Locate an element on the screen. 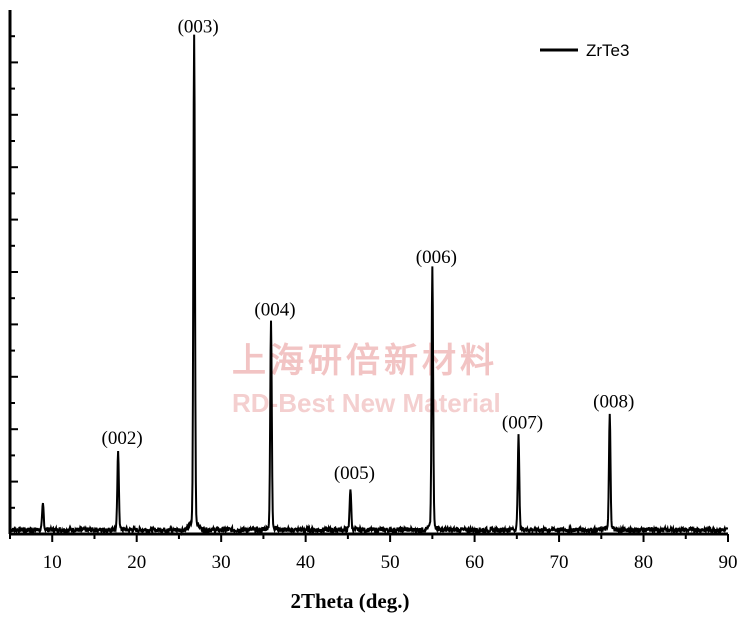  x-tick-label: 80 is located at coordinates (643, 562).